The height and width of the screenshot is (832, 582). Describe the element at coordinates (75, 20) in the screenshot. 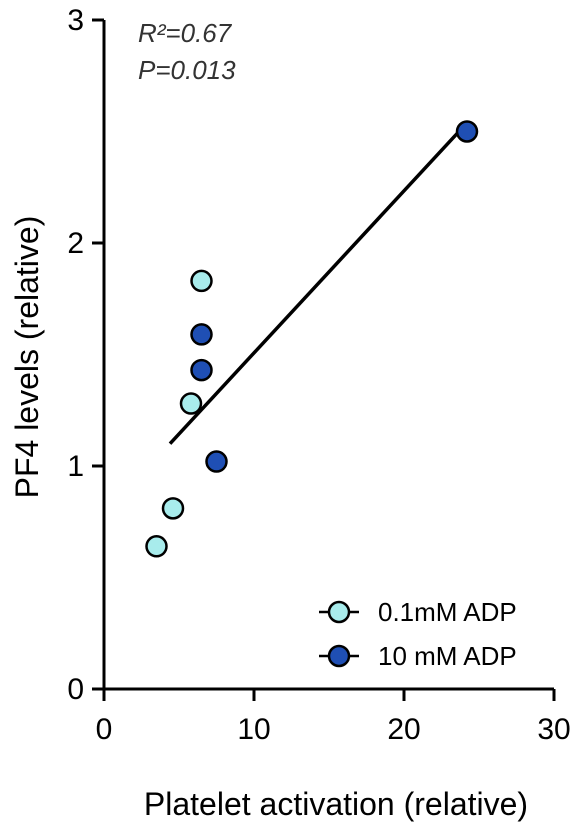

I see `y-tick-label: 3` at that location.